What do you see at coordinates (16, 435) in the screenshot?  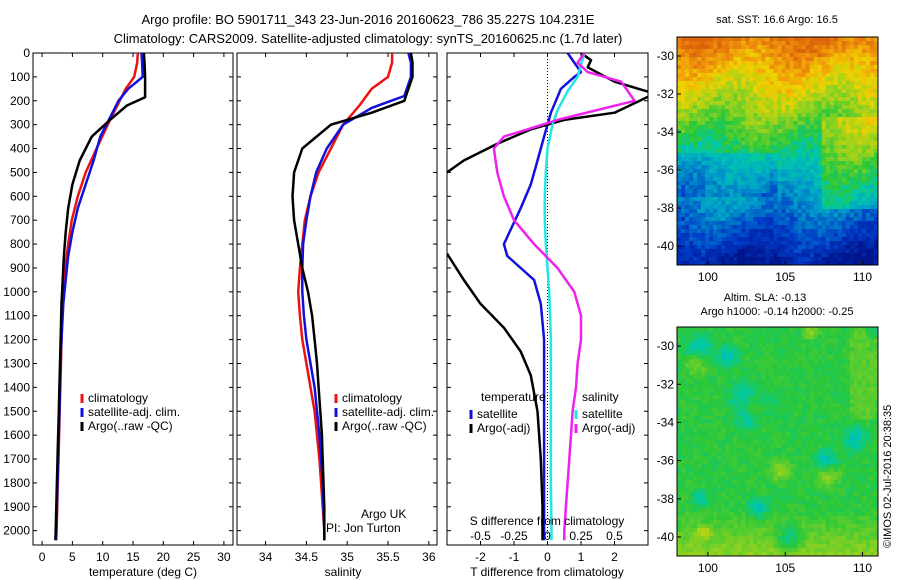 I see `depth-tick-label: 1600` at bounding box center [16, 435].